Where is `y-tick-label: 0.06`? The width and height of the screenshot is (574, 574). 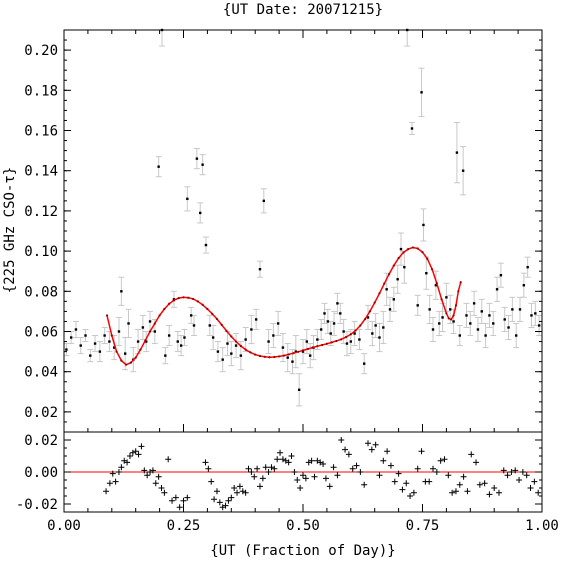
y-tick-label: 0.06 is located at coordinates (41, 333).